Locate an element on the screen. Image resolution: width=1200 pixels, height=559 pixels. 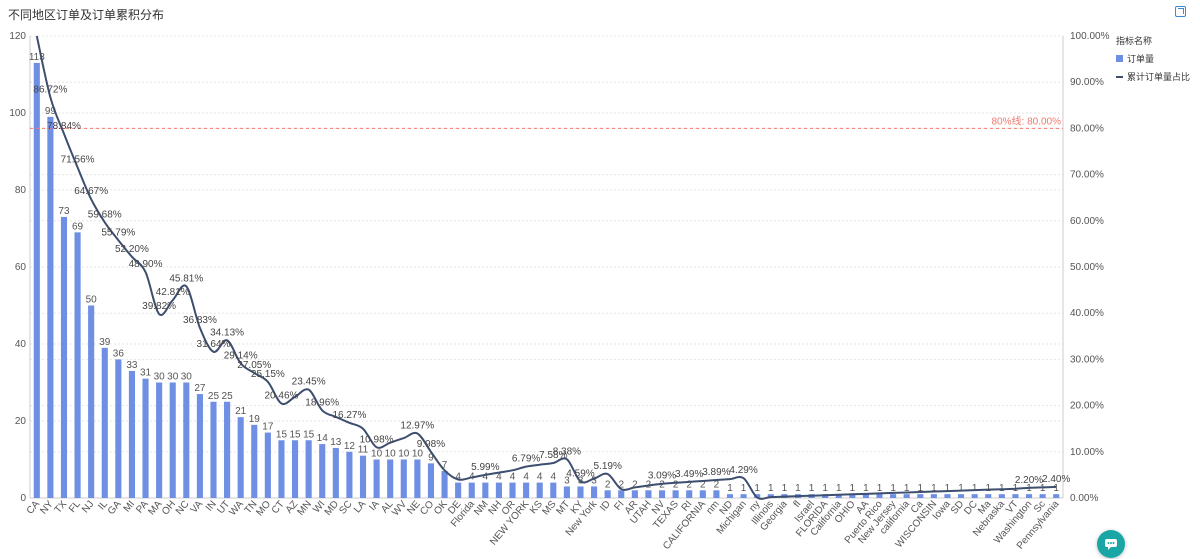
chart-title: 不同地区订单及订单累积分布 is located at coordinates (86, 15).